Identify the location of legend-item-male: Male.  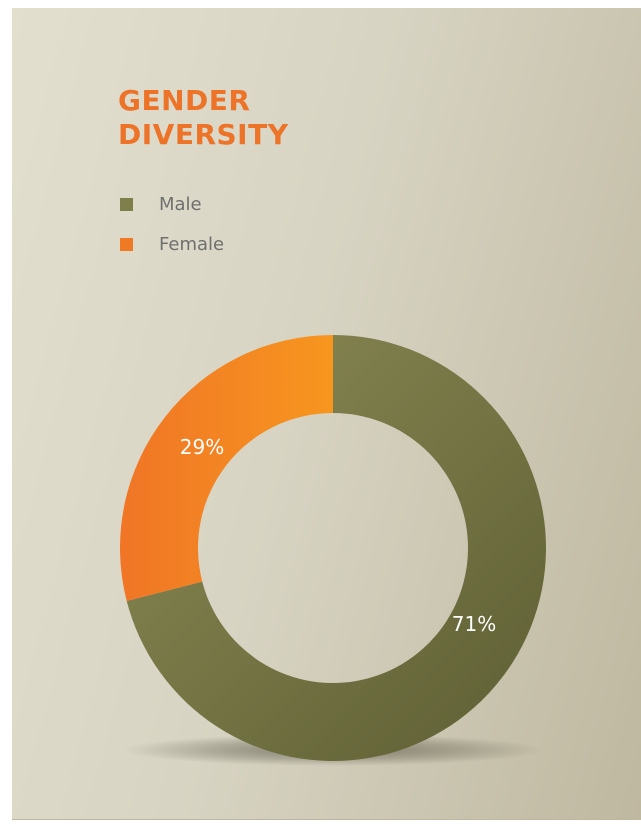
(172, 204).